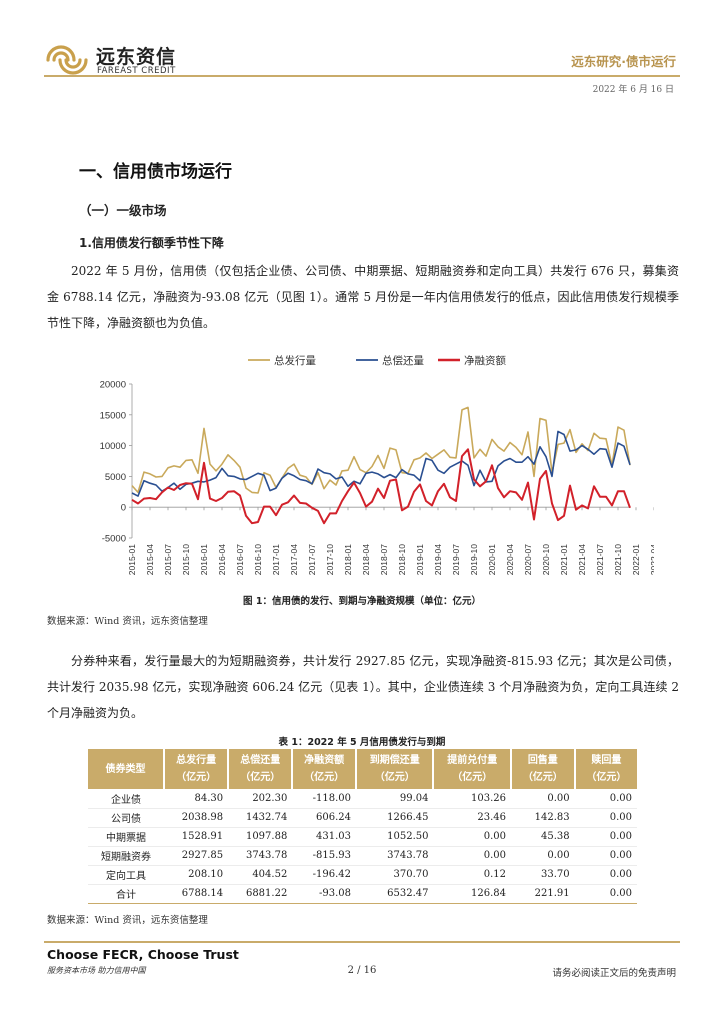 The height and width of the screenshot is (1024, 724). Describe the element at coordinates (384, 559) in the screenshot. I see `x-tick-label: 2018-07` at that location.